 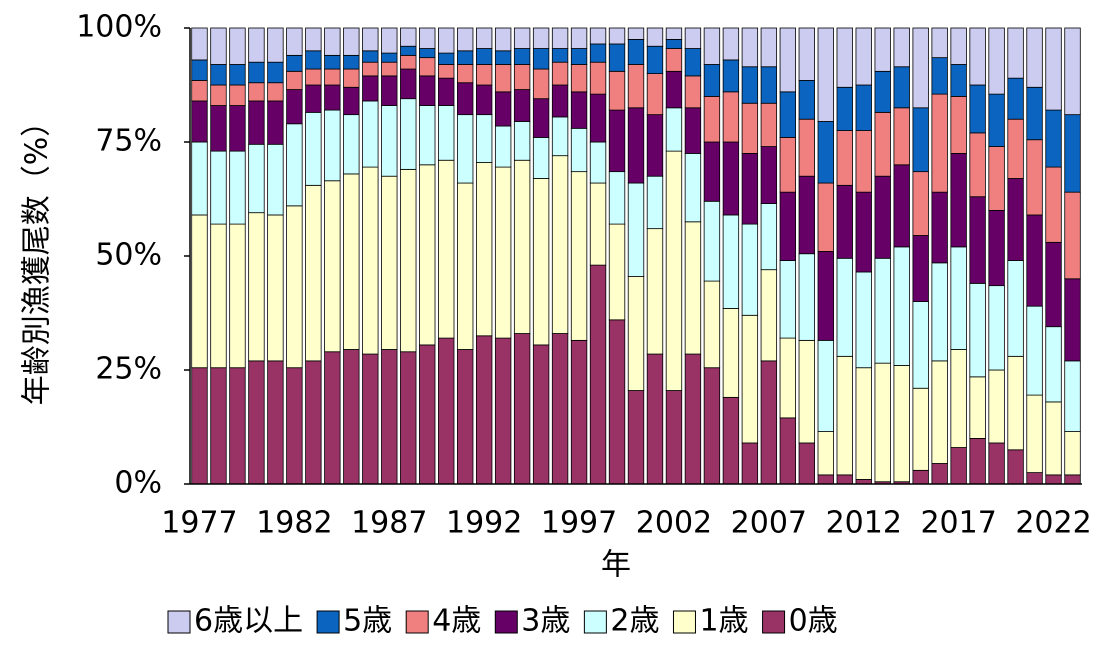 I want to click on legend-label: 6歳以上, so click(x=248, y=621).